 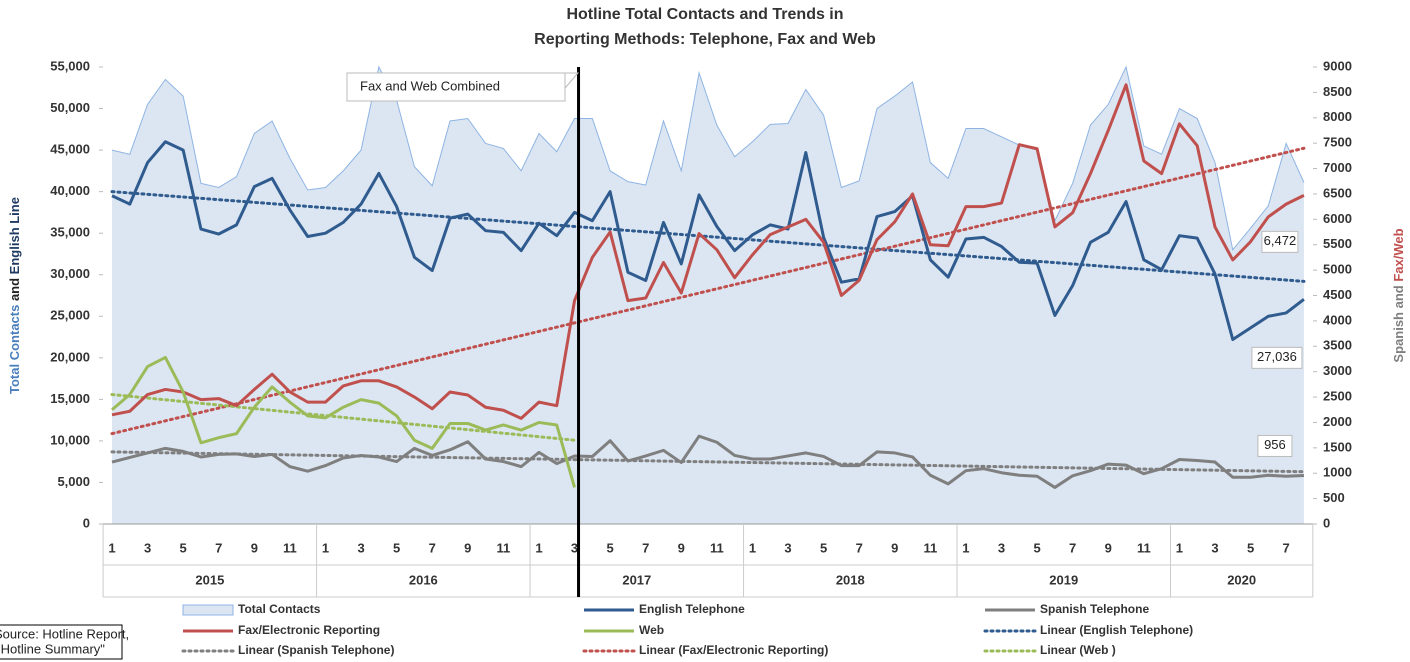 What do you see at coordinates (1326, 522) in the screenshot?
I see `y2-tick-label: 0` at bounding box center [1326, 522].